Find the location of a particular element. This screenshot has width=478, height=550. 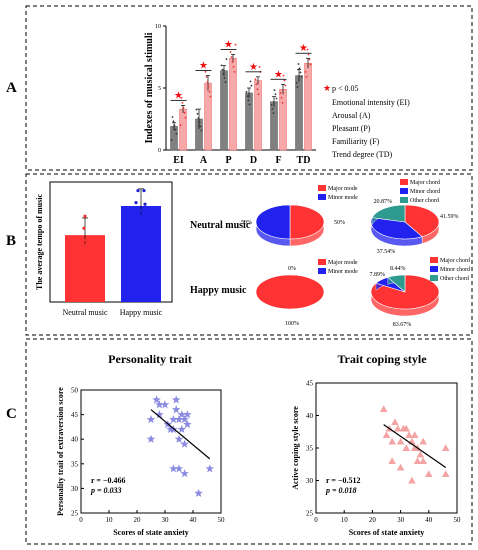

b-y-axis-title: The average tempo of music is located at coordinates (39, 242).